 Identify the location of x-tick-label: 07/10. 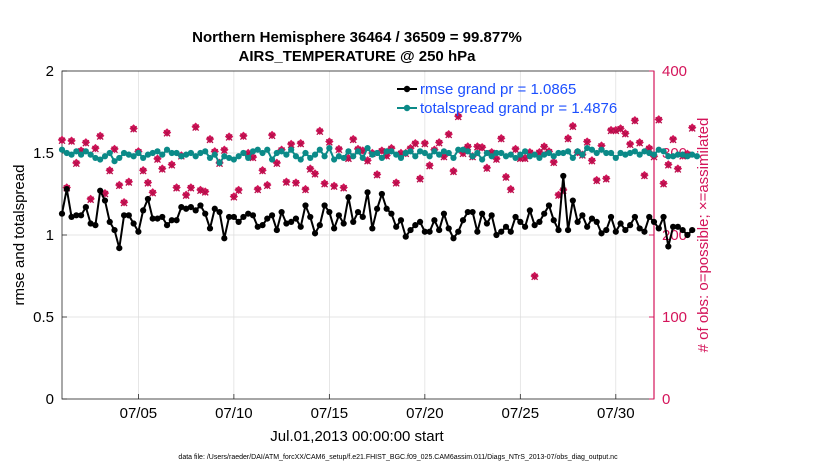
(234, 413).